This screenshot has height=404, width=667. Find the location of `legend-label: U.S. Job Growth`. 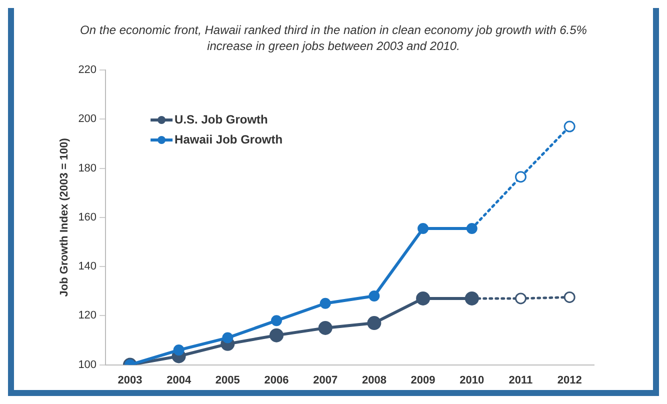

legend-label: U.S. Job Growth is located at coordinates (221, 119).